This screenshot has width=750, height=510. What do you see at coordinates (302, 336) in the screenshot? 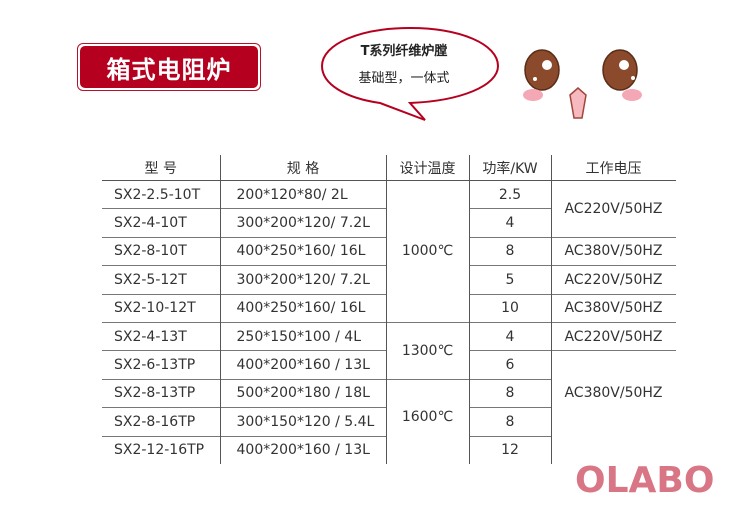
I see `cell-spec: 250*150*100 / 4L` at bounding box center [302, 336].